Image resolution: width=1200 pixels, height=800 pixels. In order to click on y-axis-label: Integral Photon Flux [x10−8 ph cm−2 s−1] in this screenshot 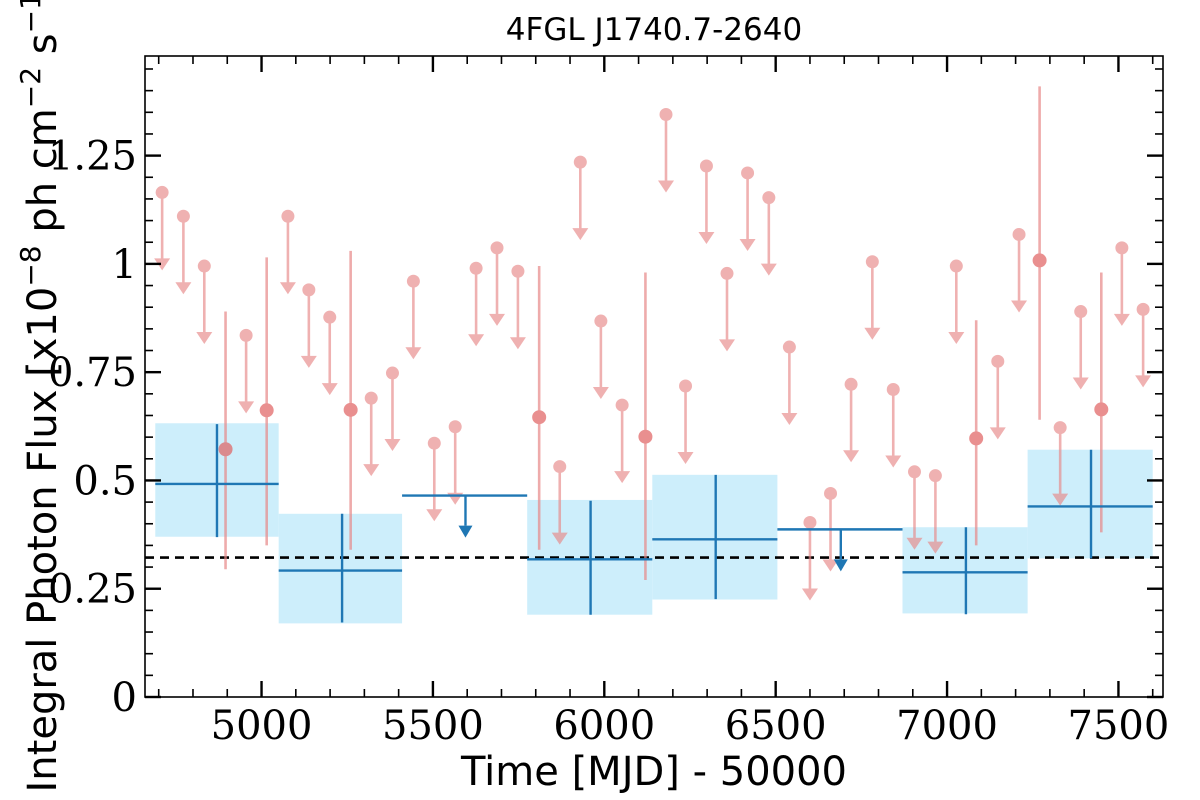, I will do `click(40, 396)`.